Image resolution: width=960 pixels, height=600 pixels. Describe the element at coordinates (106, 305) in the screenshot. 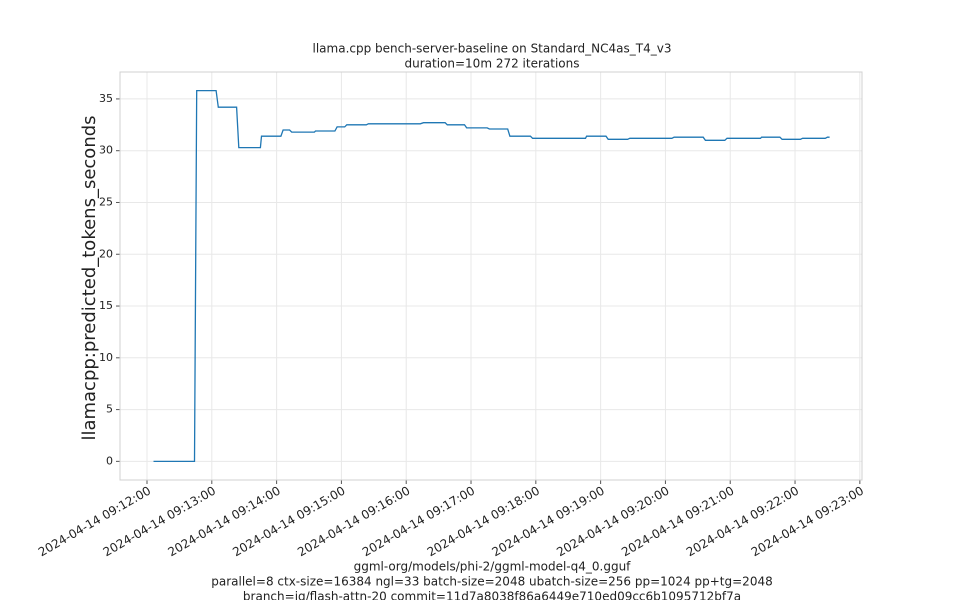

I see `y-tick-label: 15` at that location.